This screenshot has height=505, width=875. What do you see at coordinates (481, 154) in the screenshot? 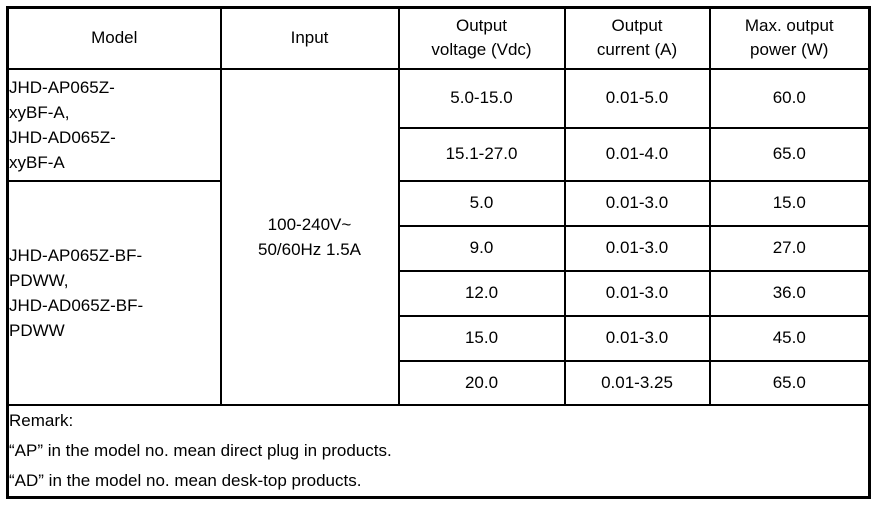
I see `voltage-cell: 15.1-27.0` at bounding box center [481, 154].